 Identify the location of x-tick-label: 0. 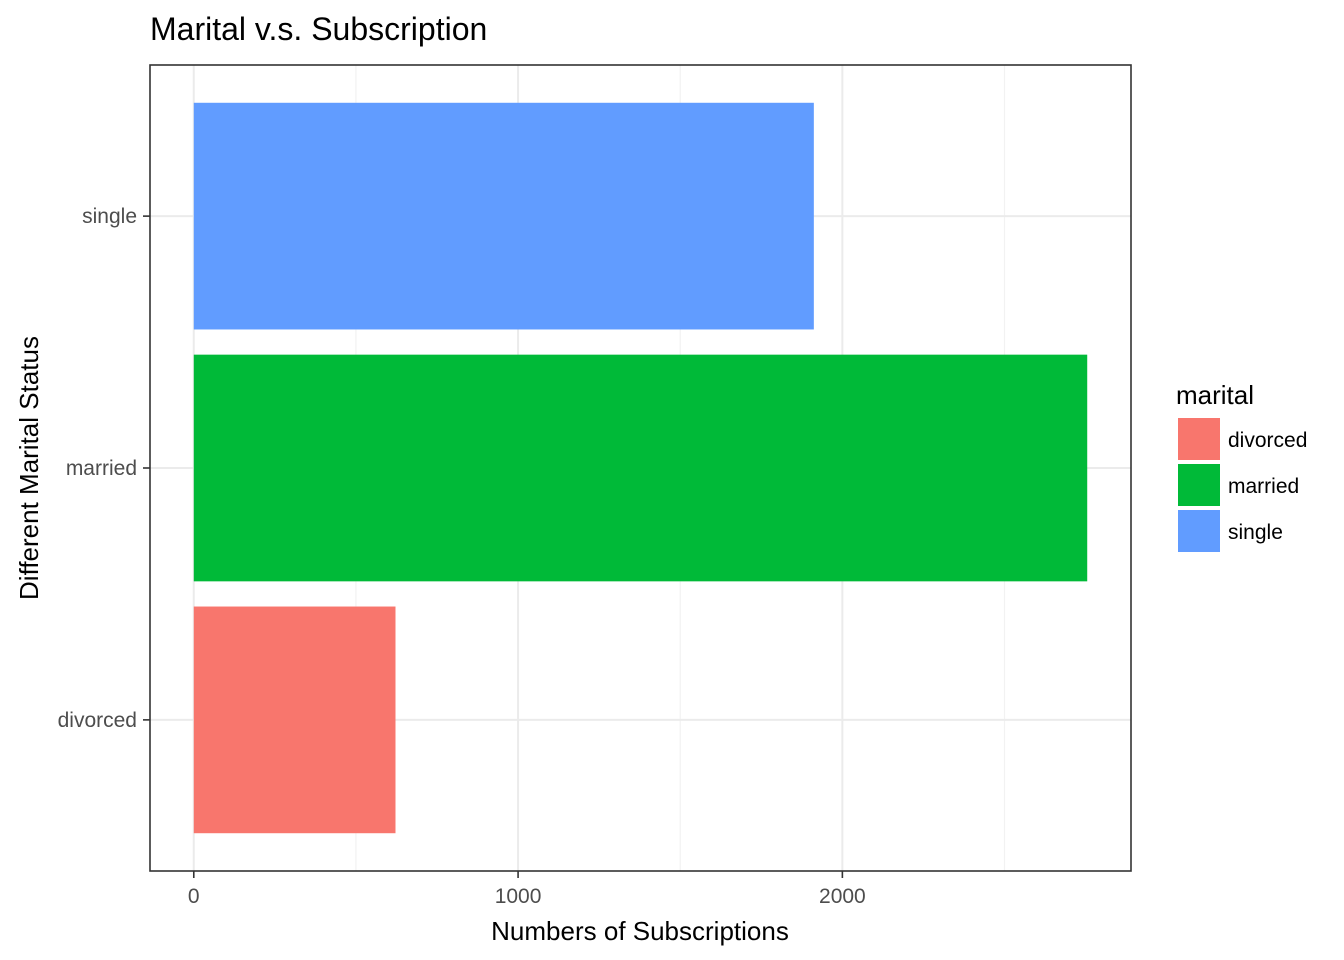
(194, 896).